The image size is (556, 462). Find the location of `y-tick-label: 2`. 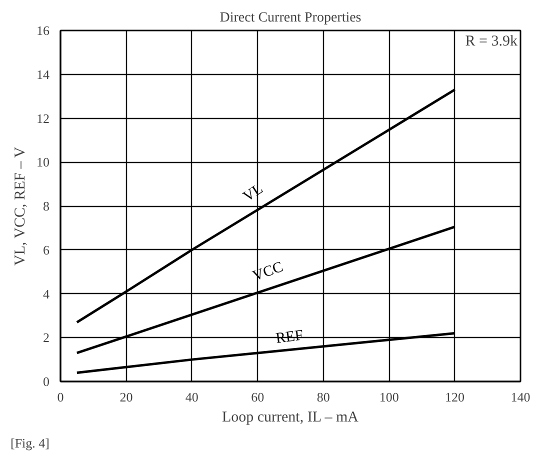

y-tick-label: 2 is located at coordinates (46, 338).